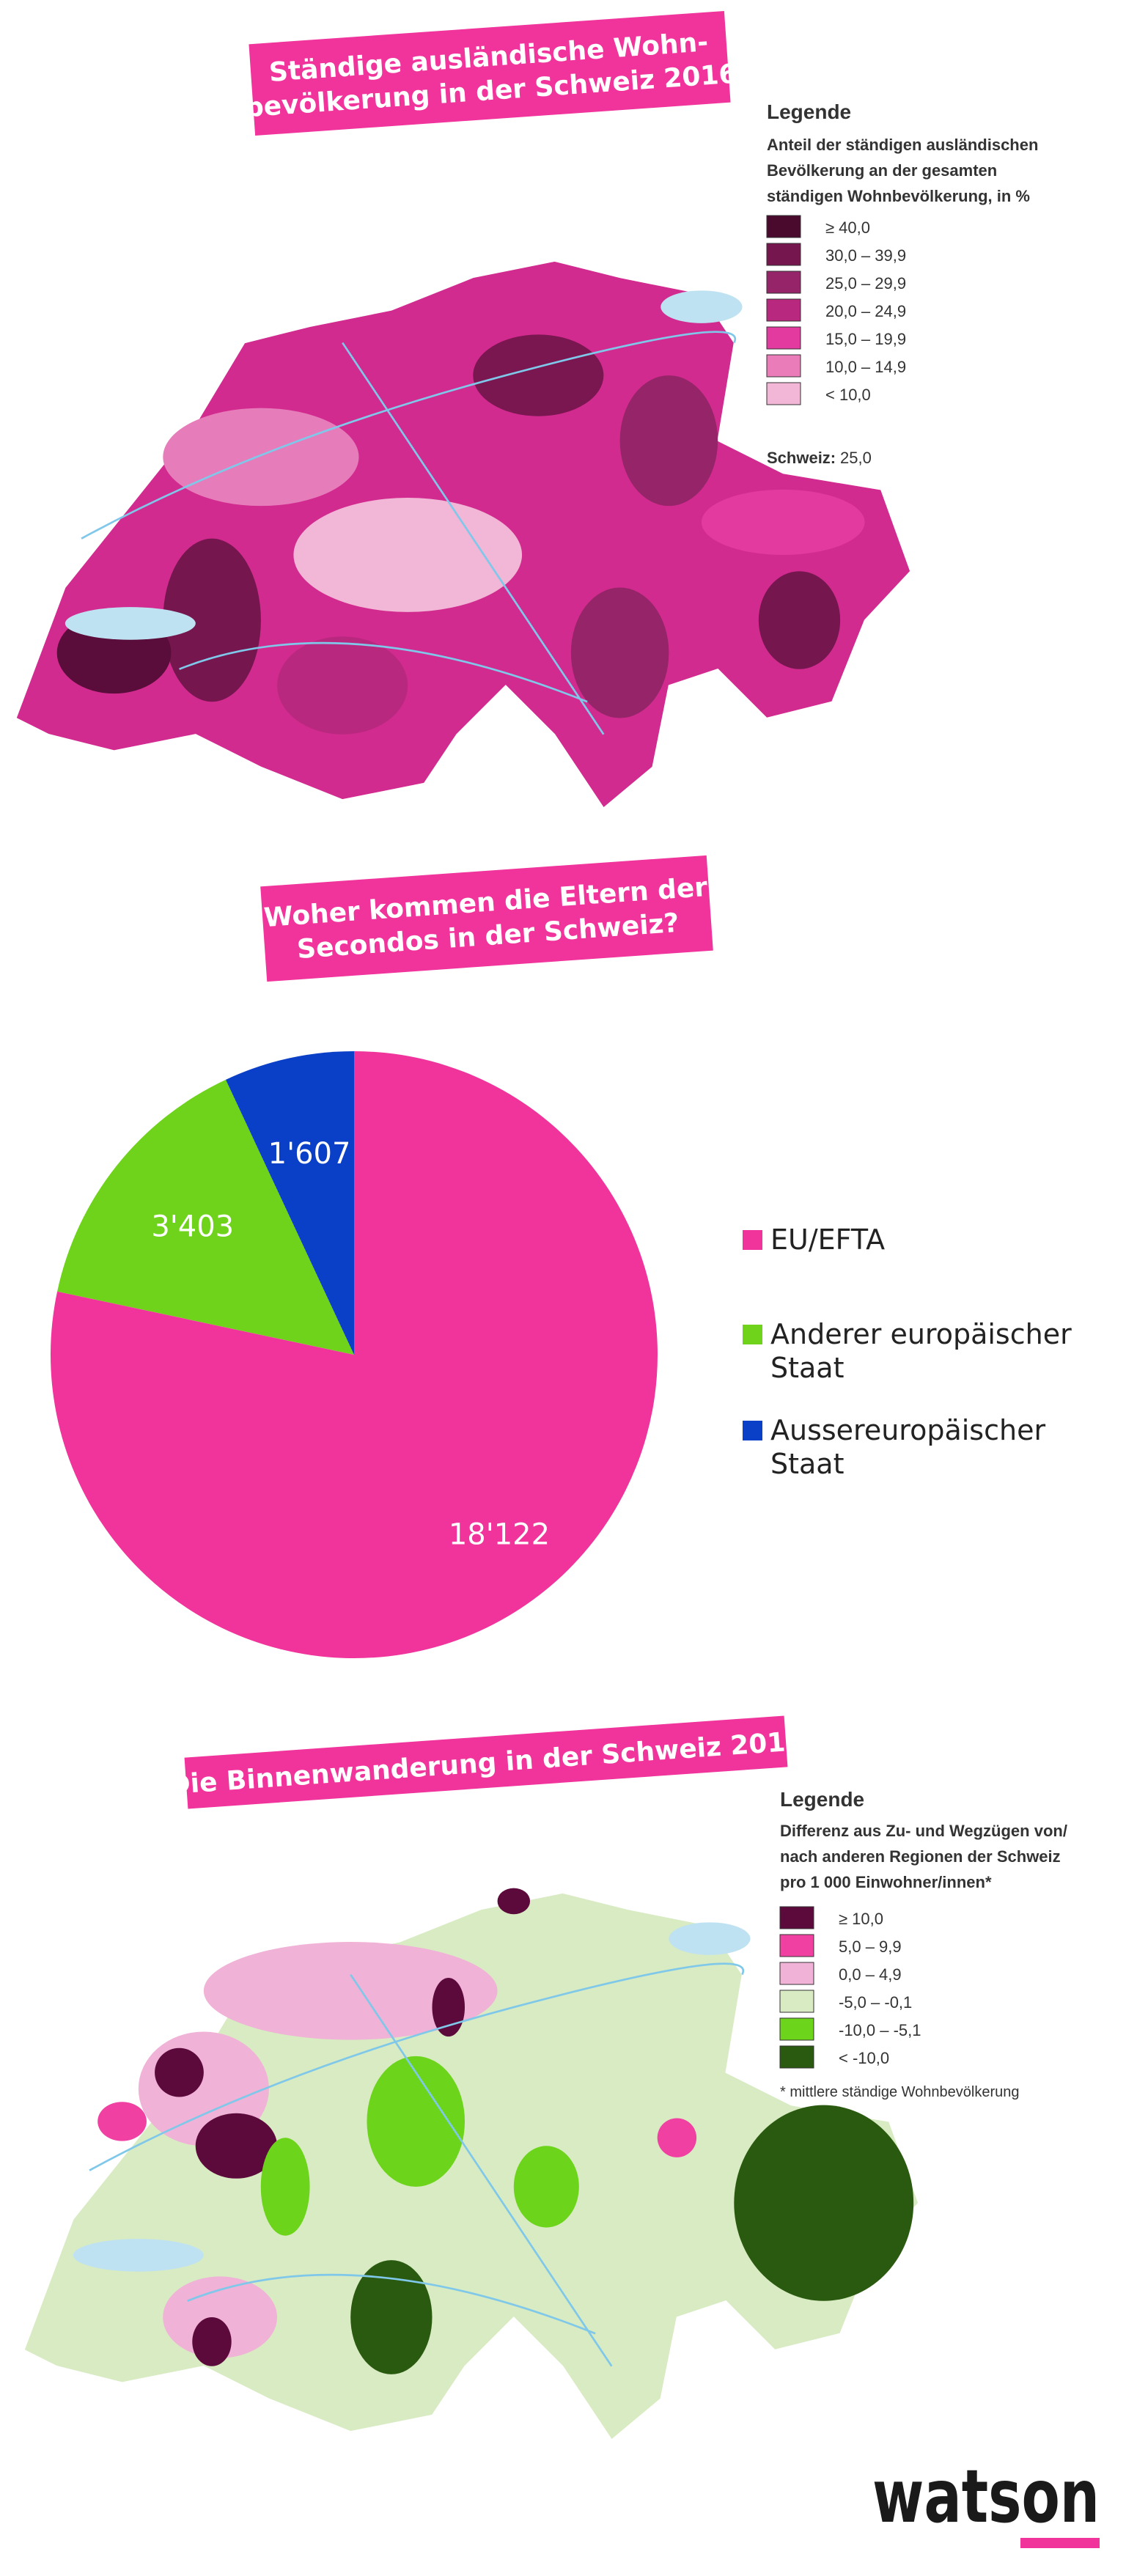  Describe the element at coordinates (865, 311) in the screenshot. I see `legend-label: 20,0 – 24,9` at that location.